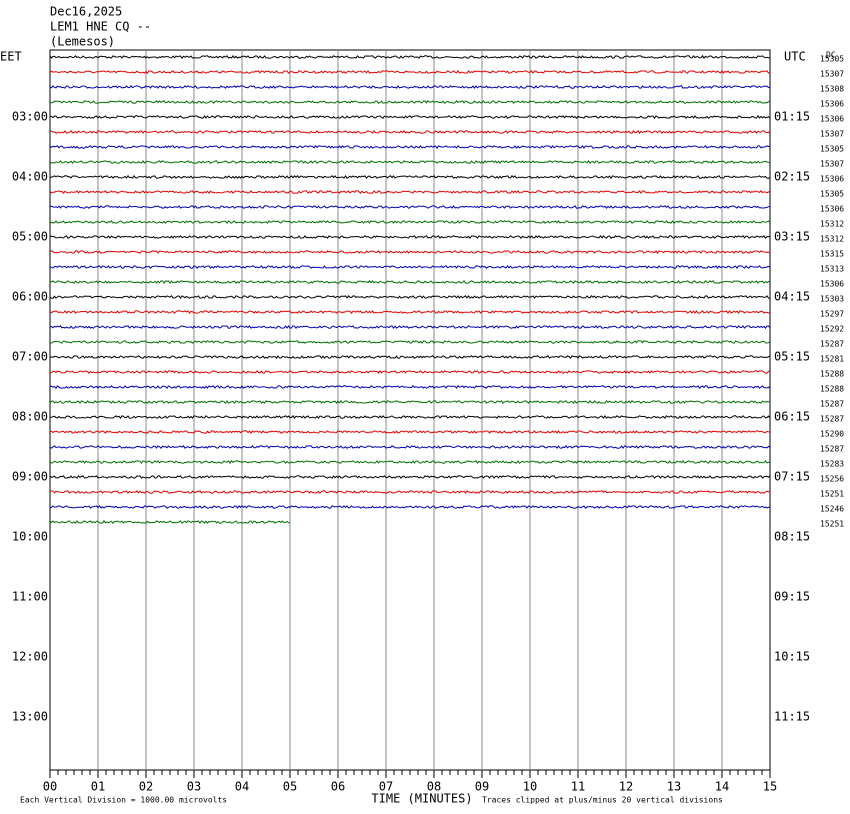  I want to click on x-tick-label: 07, so click(386, 787).